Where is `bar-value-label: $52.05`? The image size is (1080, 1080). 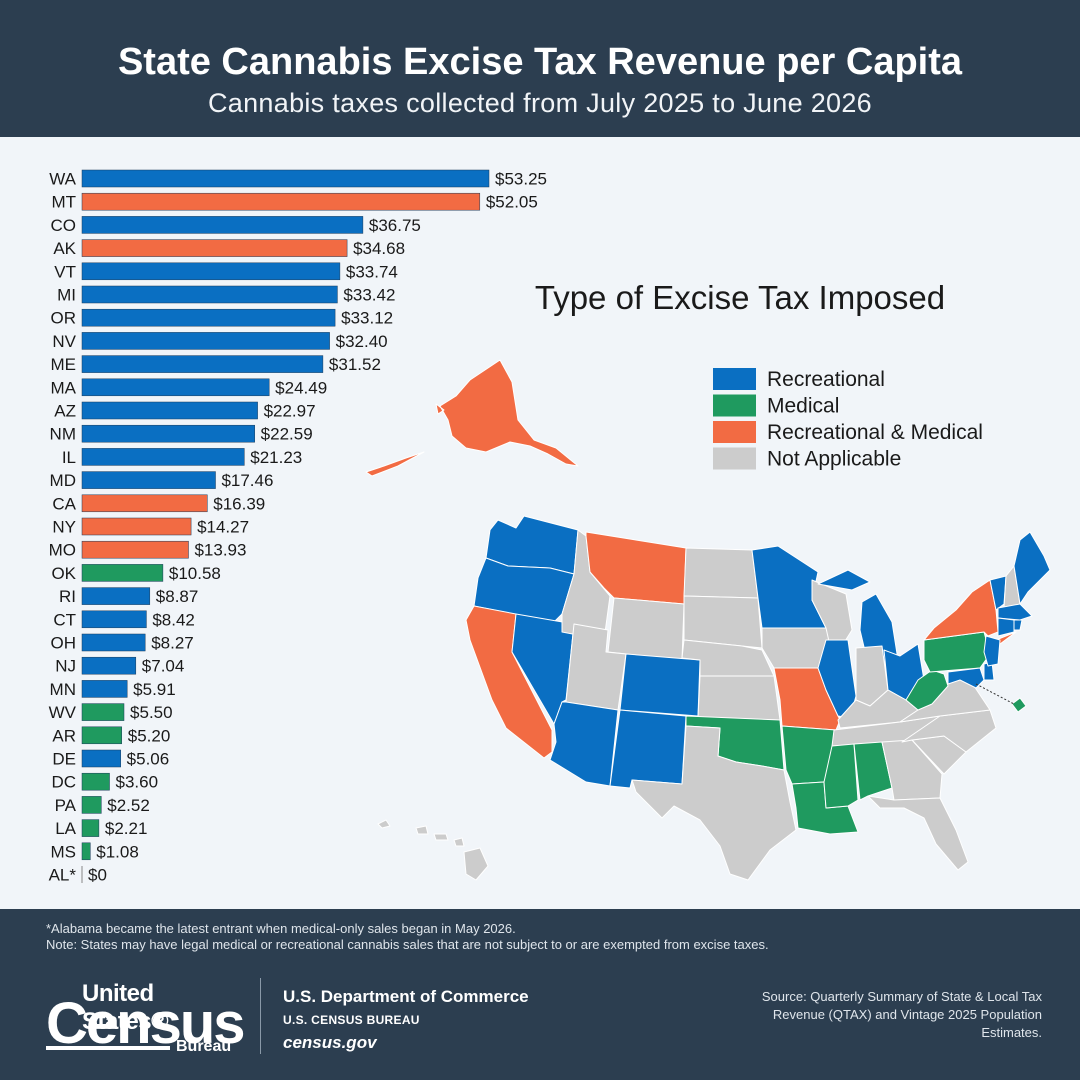 bar-value-label: $52.05 is located at coordinates (512, 202).